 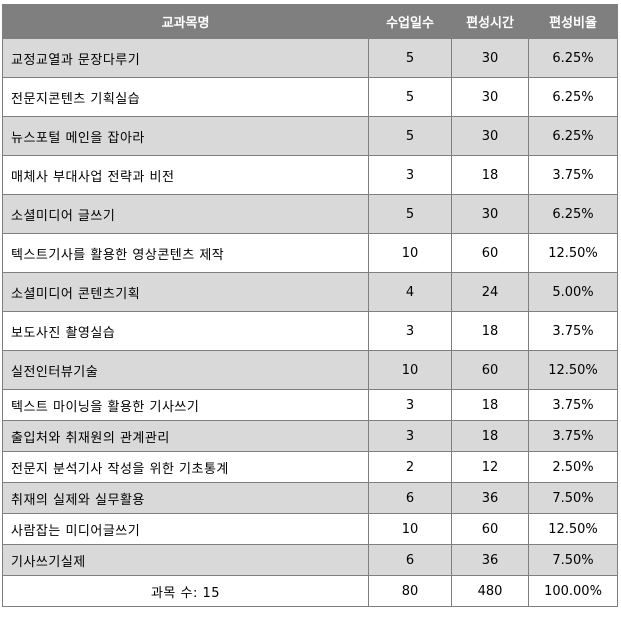 What do you see at coordinates (185, 214) in the screenshot?
I see `course-name-cell: 소셜미디어 글쓰기` at bounding box center [185, 214].